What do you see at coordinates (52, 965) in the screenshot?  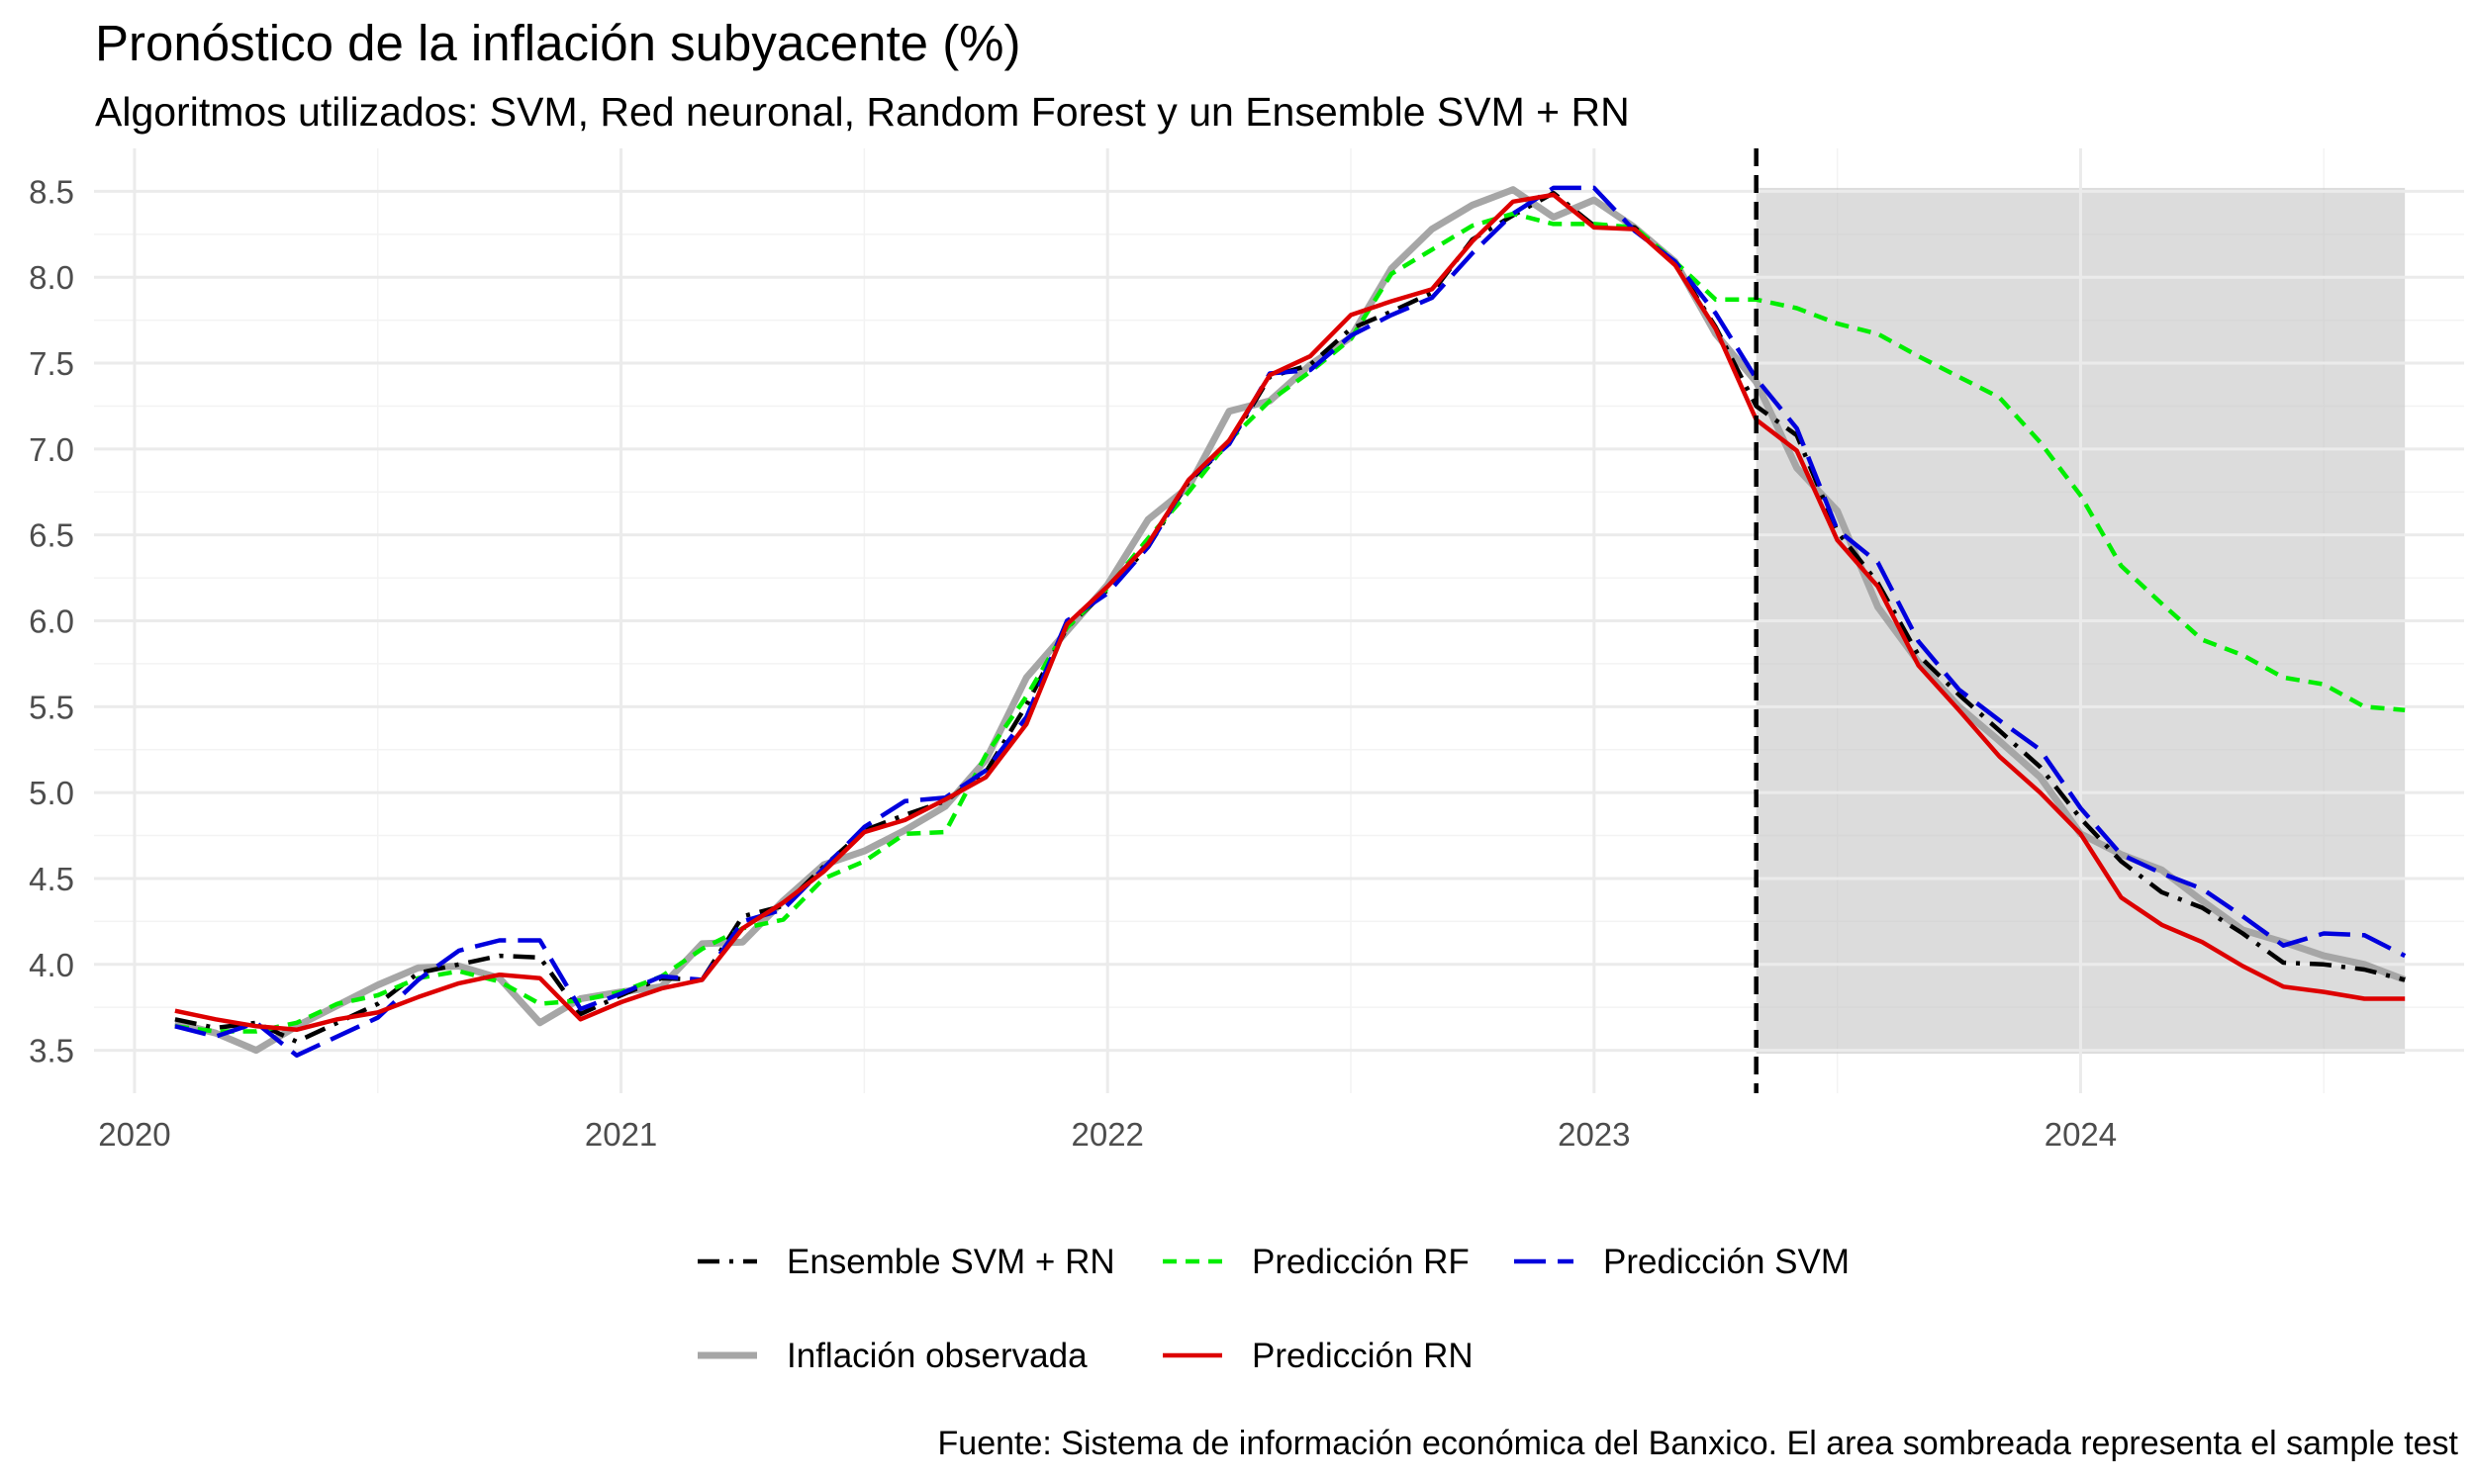 I see `y-tick-label-1: 4.0` at bounding box center [52, 965].